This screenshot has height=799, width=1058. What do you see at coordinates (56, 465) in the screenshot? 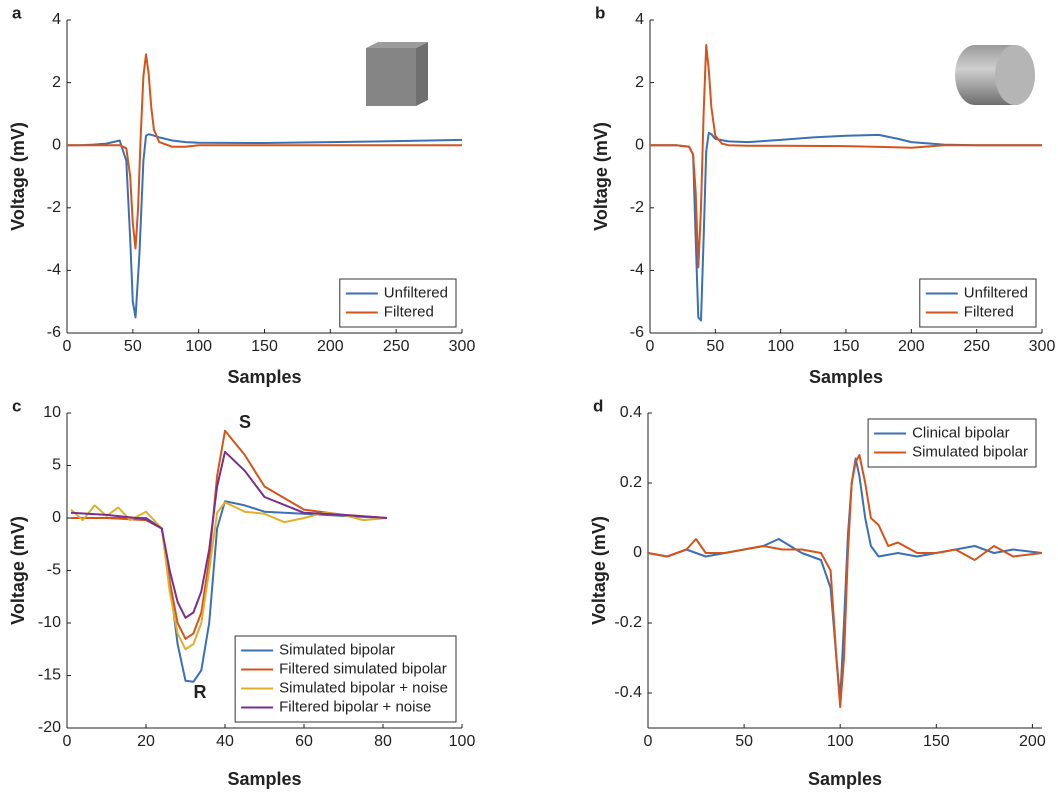
I see `y-tick-label: 5` at bounding box center [56, 465].